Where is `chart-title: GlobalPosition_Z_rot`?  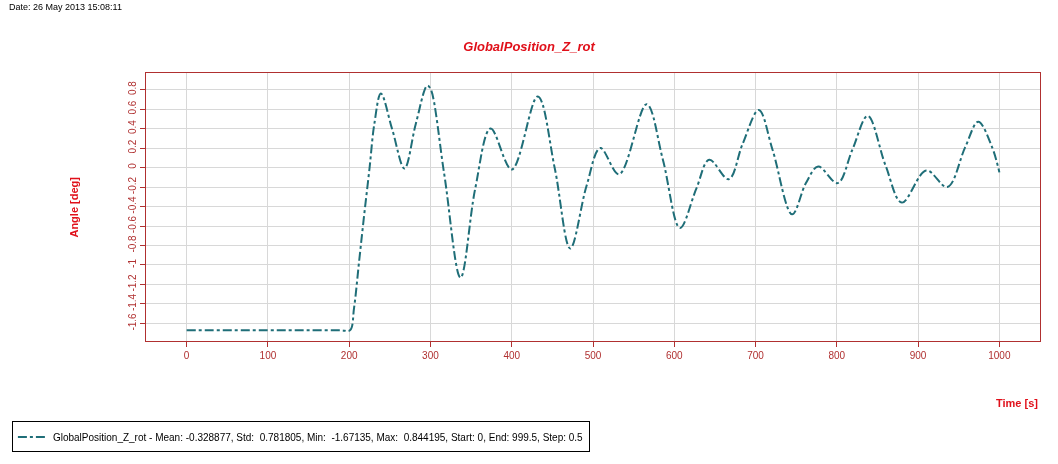 chart-title: GlobalPosition_Z_rot is located at coordinates (529, 46).